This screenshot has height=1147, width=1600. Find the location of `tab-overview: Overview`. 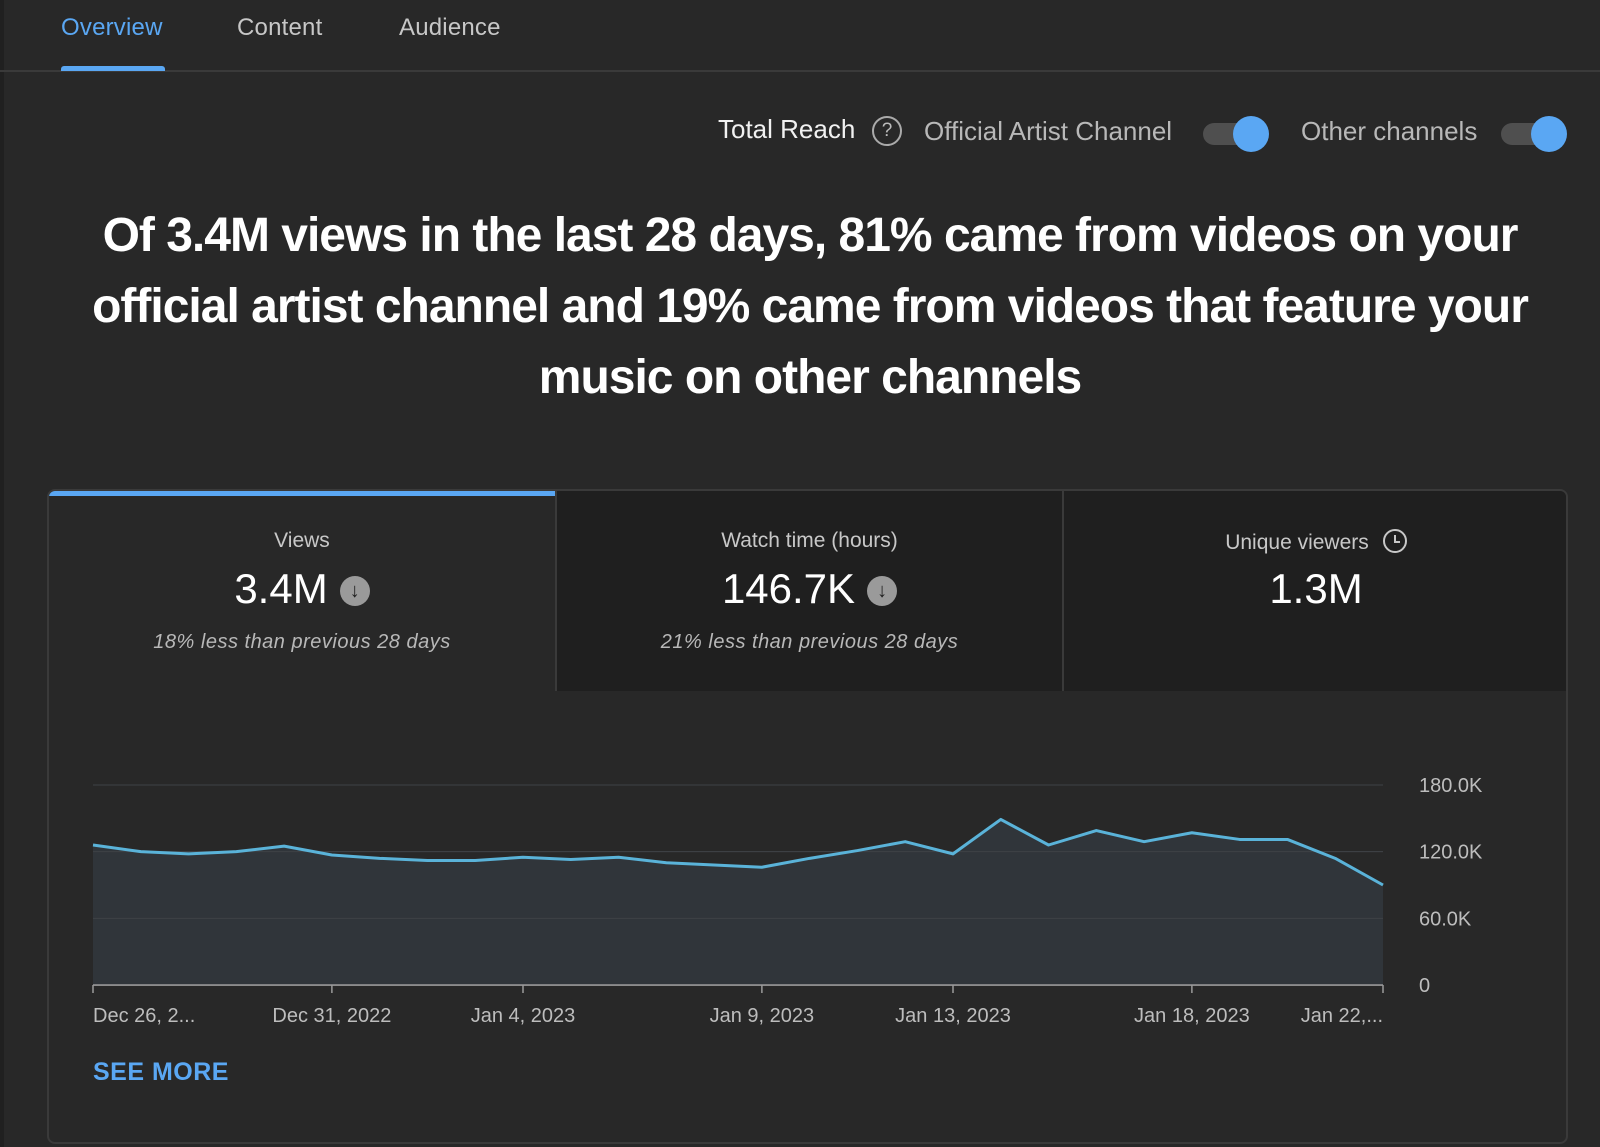

tab-overview: Overview is located at coordinates (112, 27).